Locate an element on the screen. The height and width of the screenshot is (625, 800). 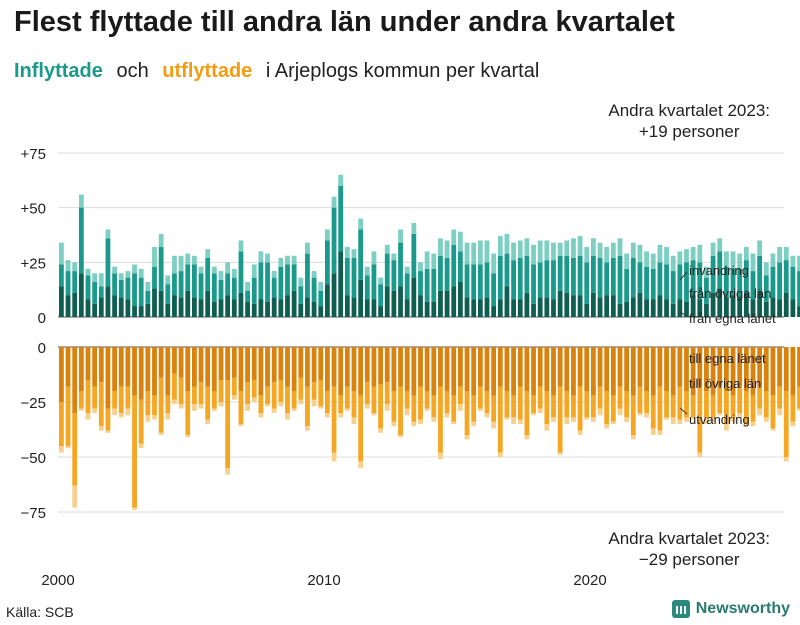
legend-top-label: från egna länet is located at coordinates (732, 318).